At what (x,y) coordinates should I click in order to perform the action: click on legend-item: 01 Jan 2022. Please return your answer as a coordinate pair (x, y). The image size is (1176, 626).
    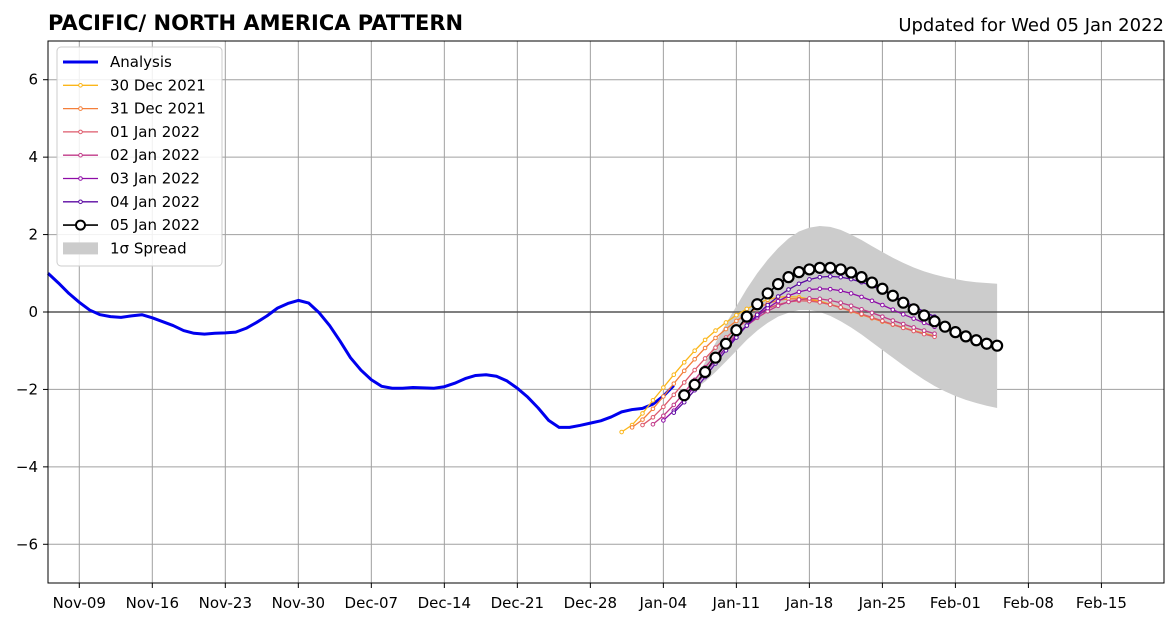
    Looking at the image, I should click on (131, 132).